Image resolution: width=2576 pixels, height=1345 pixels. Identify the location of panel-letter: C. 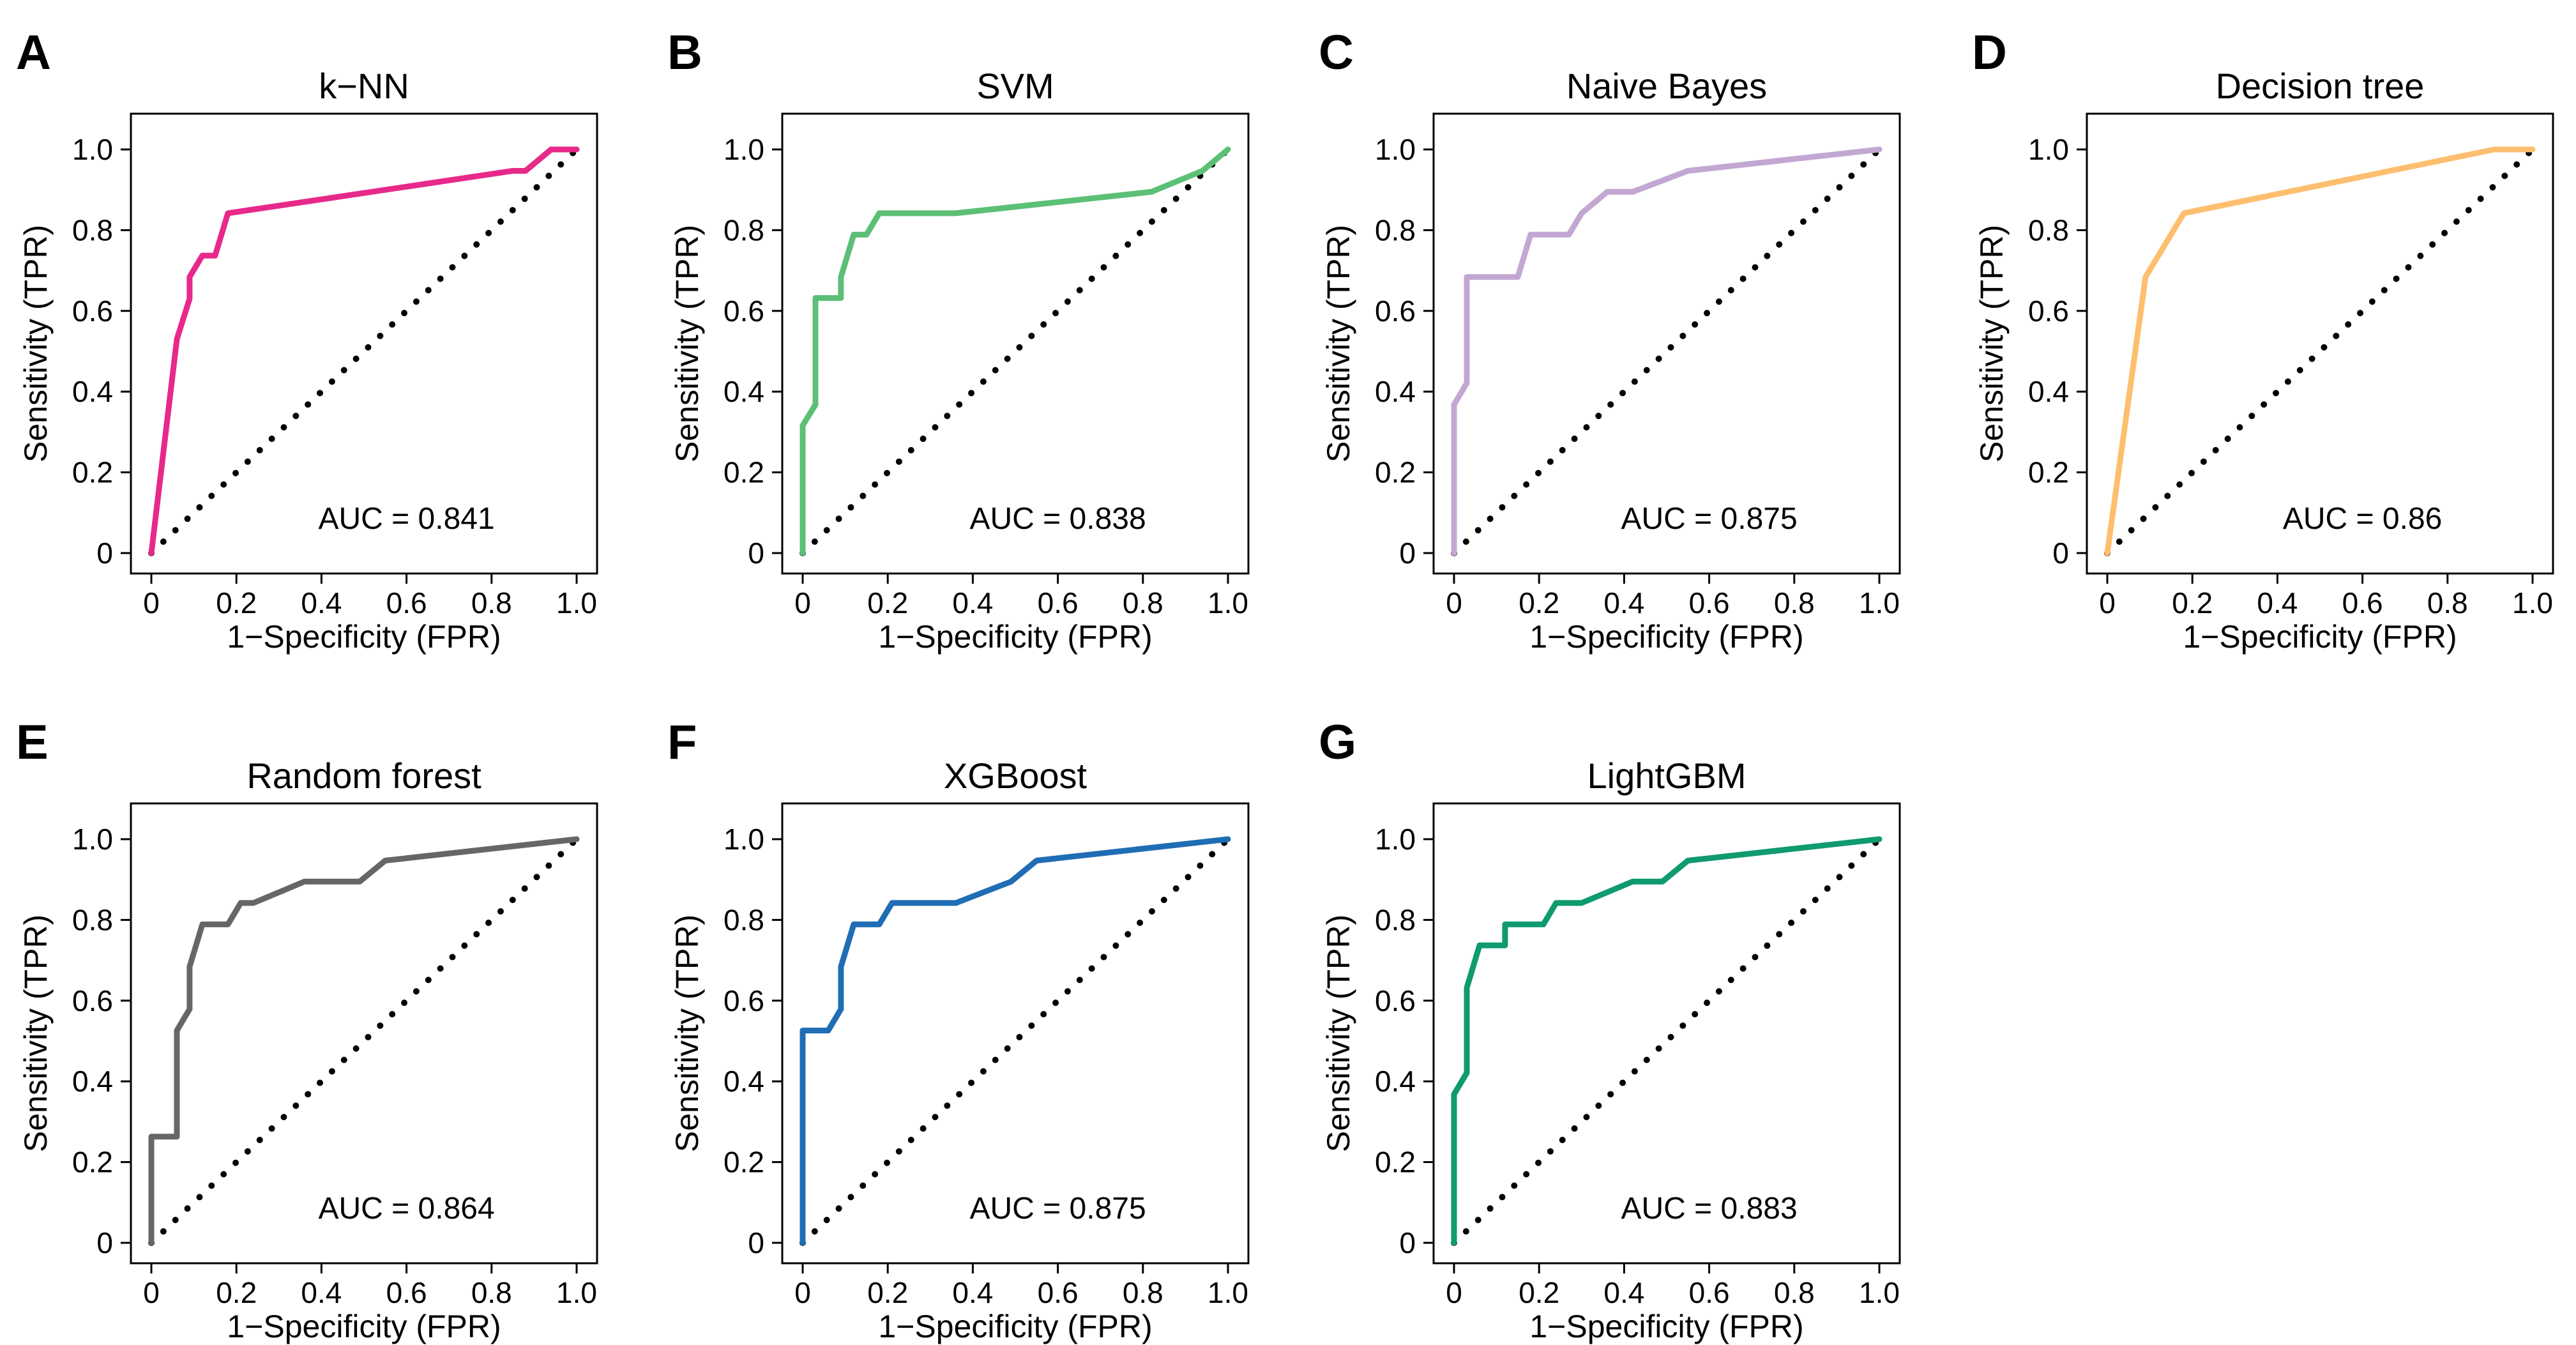
(1337, 53).